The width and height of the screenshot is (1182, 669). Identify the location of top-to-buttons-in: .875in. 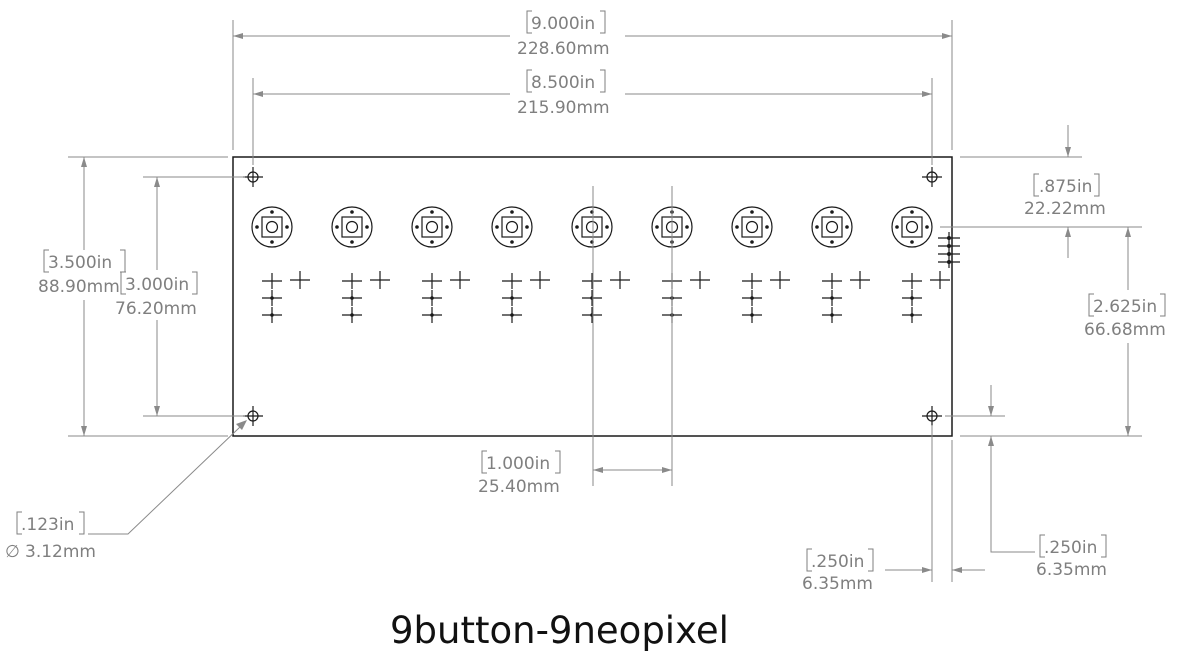
(1065, 187).